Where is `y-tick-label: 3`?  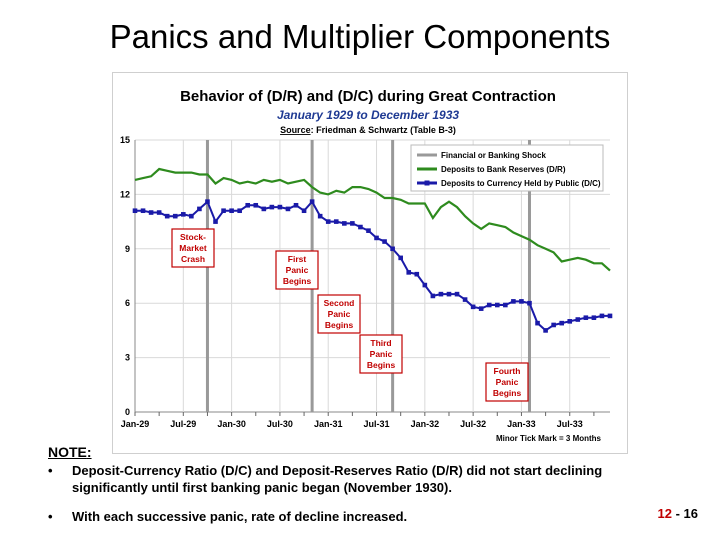
y-tick-label: 3 is located at coordinates (127, 358).